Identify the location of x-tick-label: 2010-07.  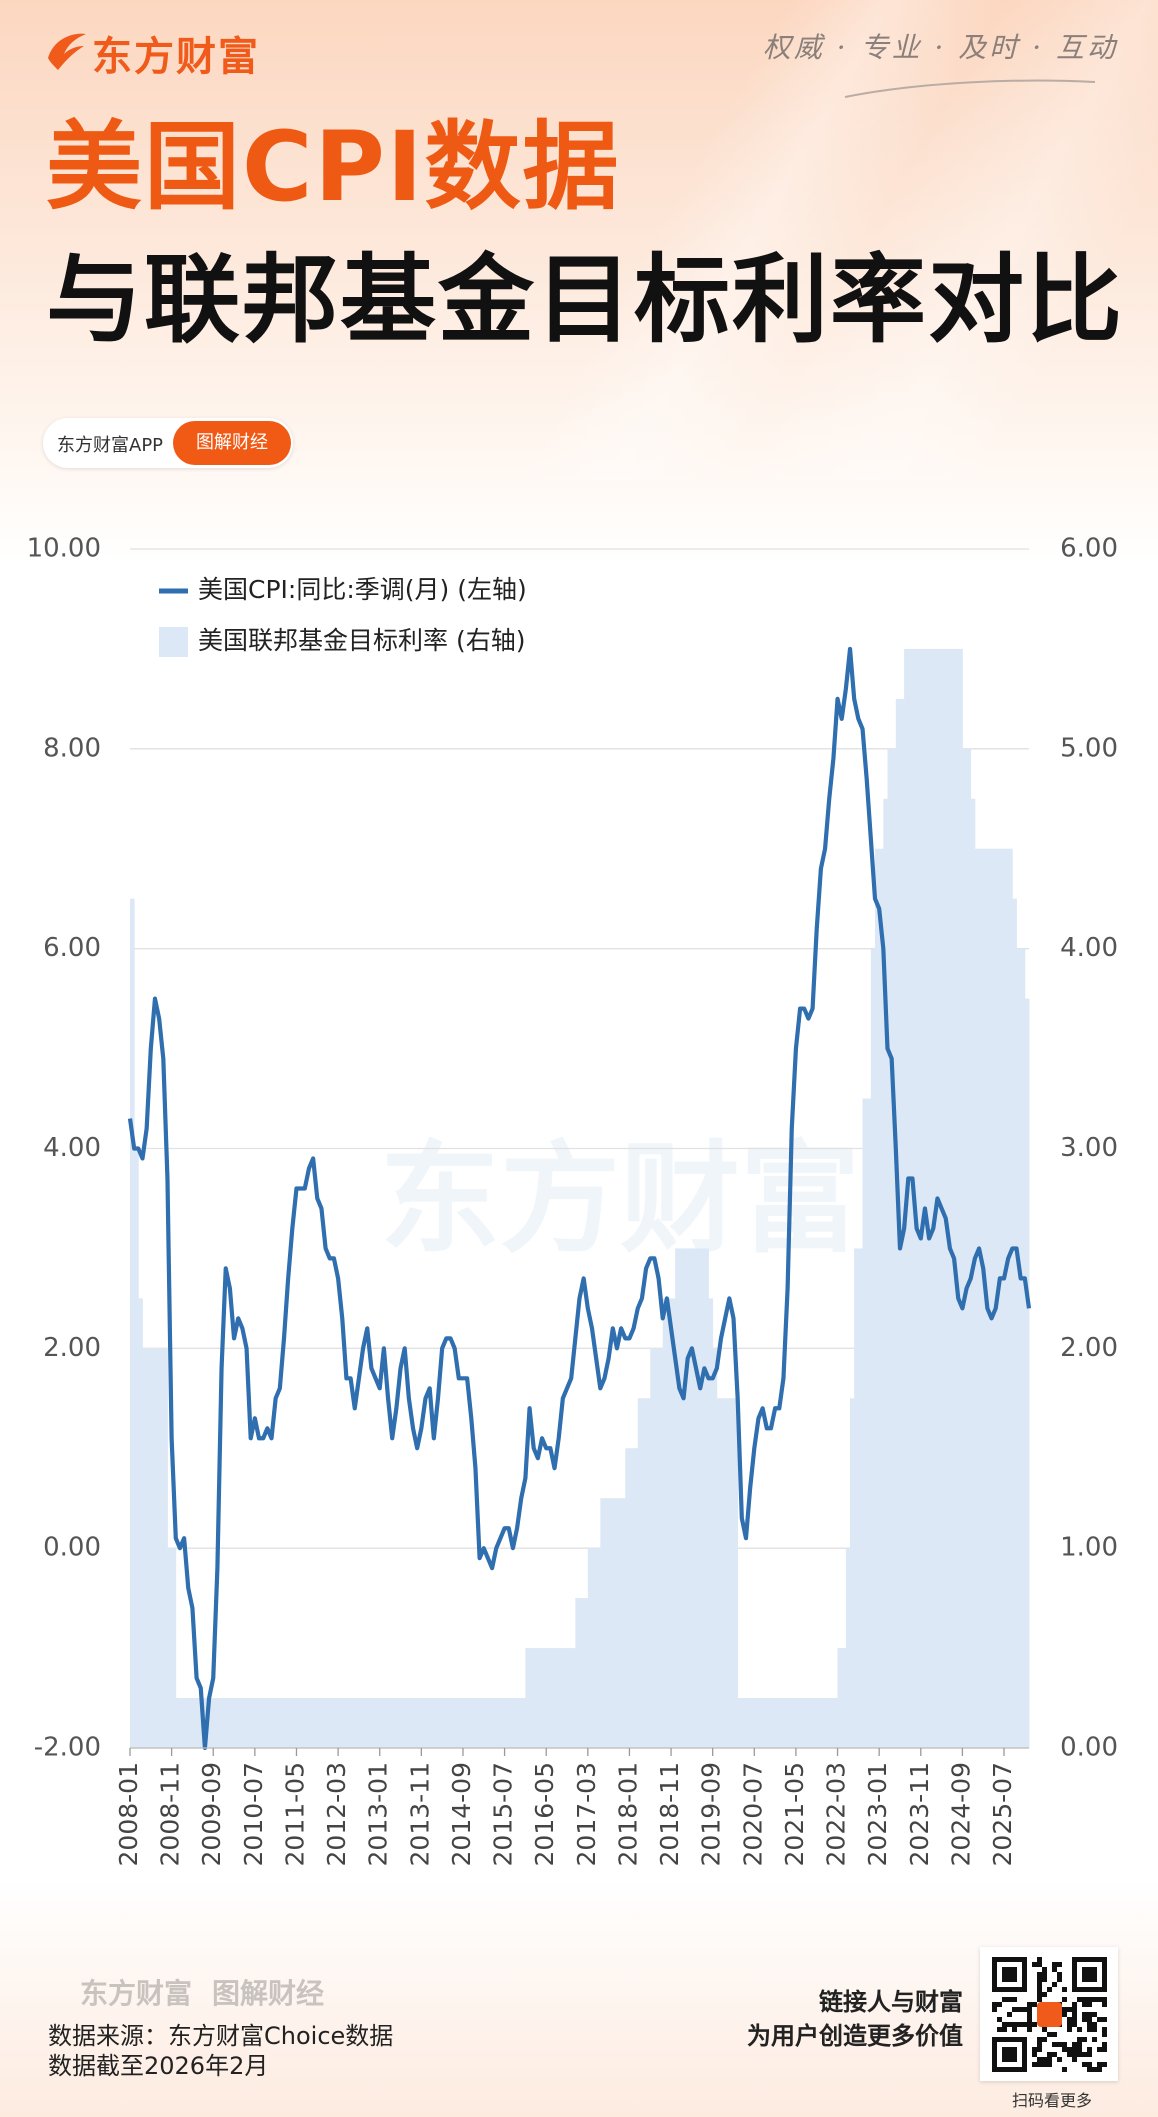
(253, 1814).